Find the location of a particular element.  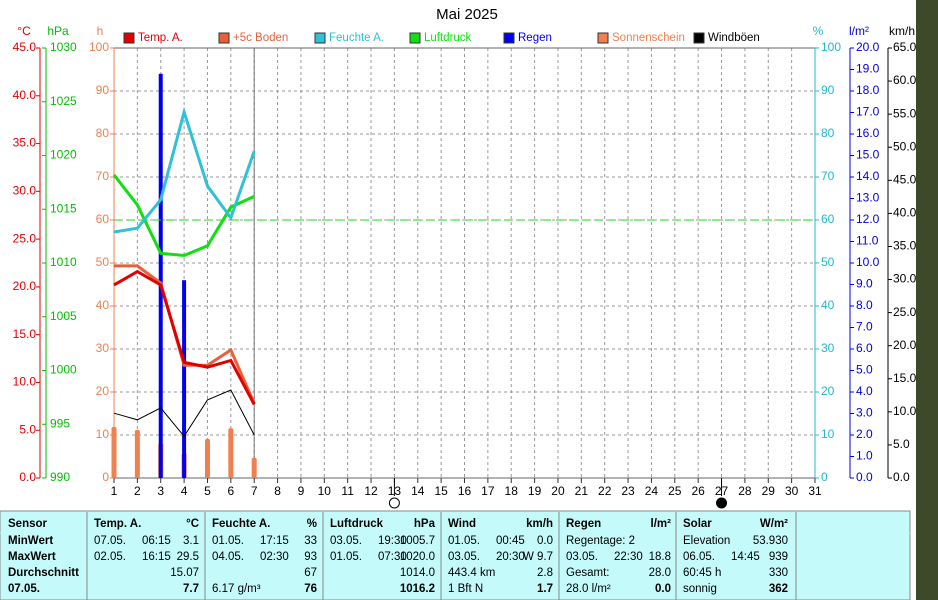

x-tick-label: 23 is located at coordinates (628, 491).